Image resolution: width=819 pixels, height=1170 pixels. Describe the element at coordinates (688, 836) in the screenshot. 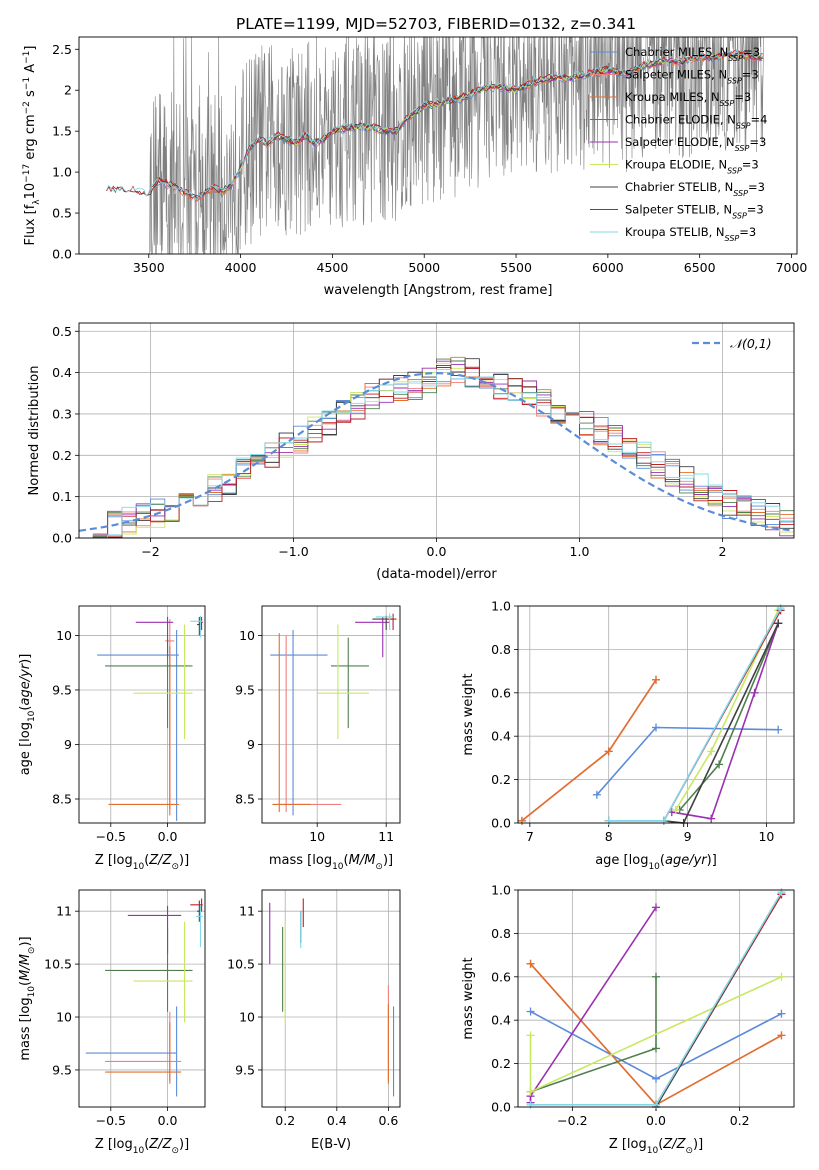

I see `x-tick-label: 9` at that location.